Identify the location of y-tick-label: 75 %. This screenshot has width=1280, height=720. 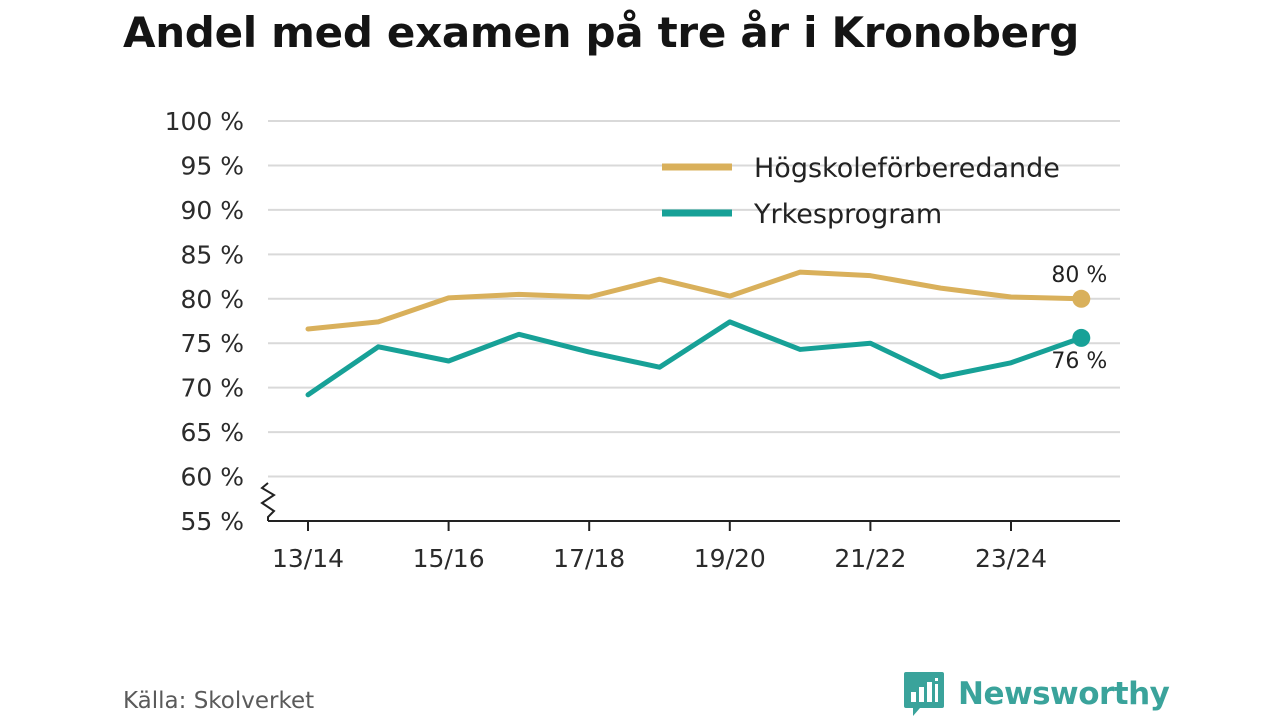
(212, 343).